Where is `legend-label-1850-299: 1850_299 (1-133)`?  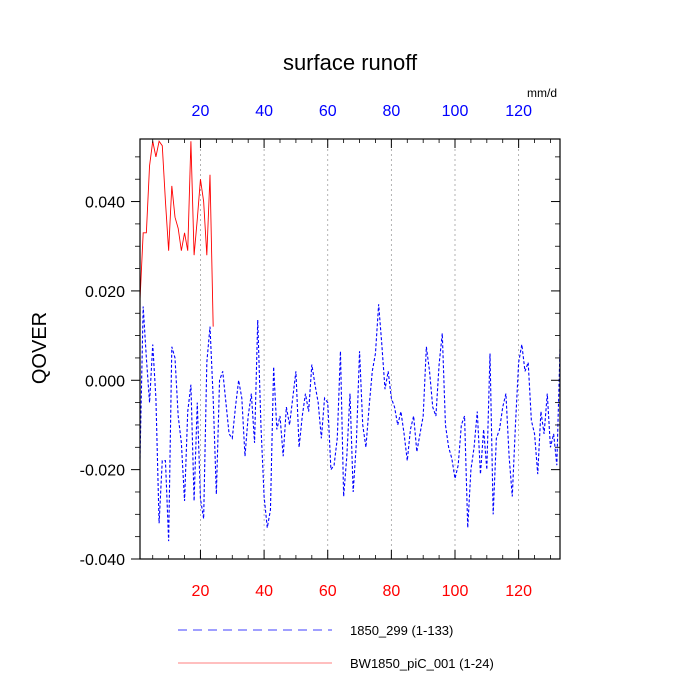 legend-label-1850-299: 1850_299 (1-133) is located at coordinates (401, 630).